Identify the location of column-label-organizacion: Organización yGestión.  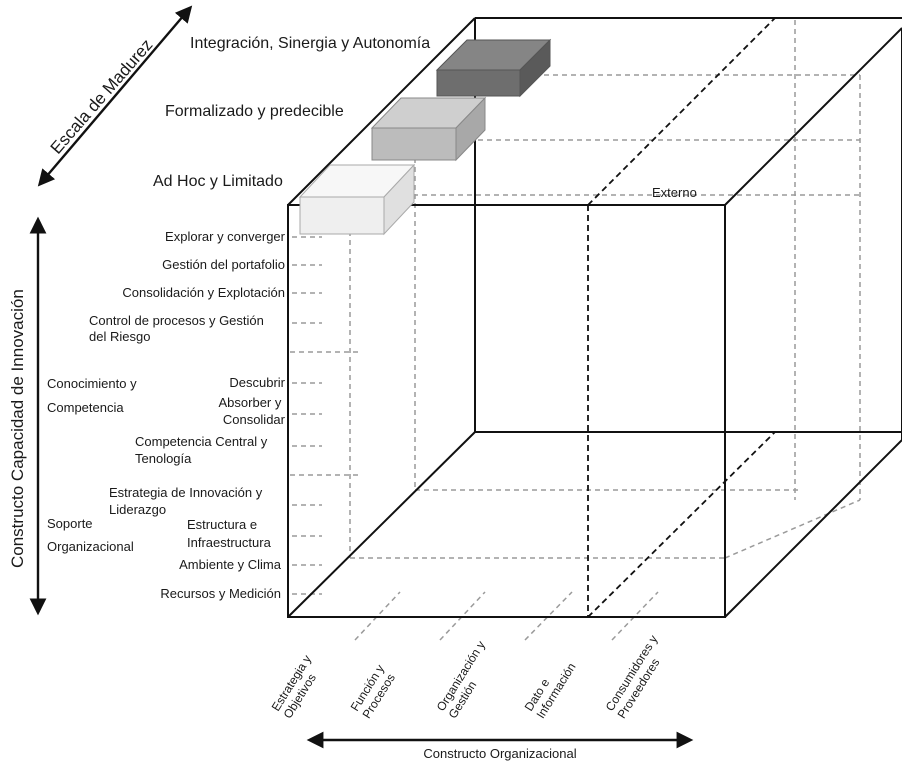
(467, 679).